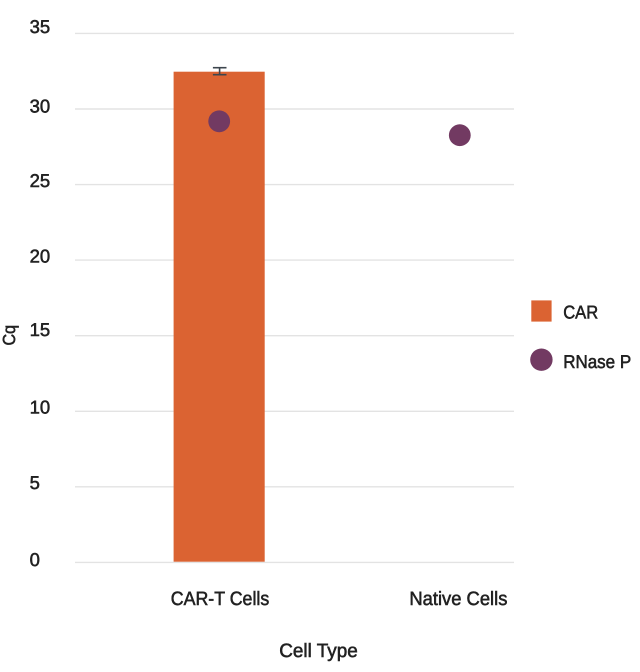  Describe the element at coordinates (35, 482) in the screenshot. I see `svg-text: 5` at that location.